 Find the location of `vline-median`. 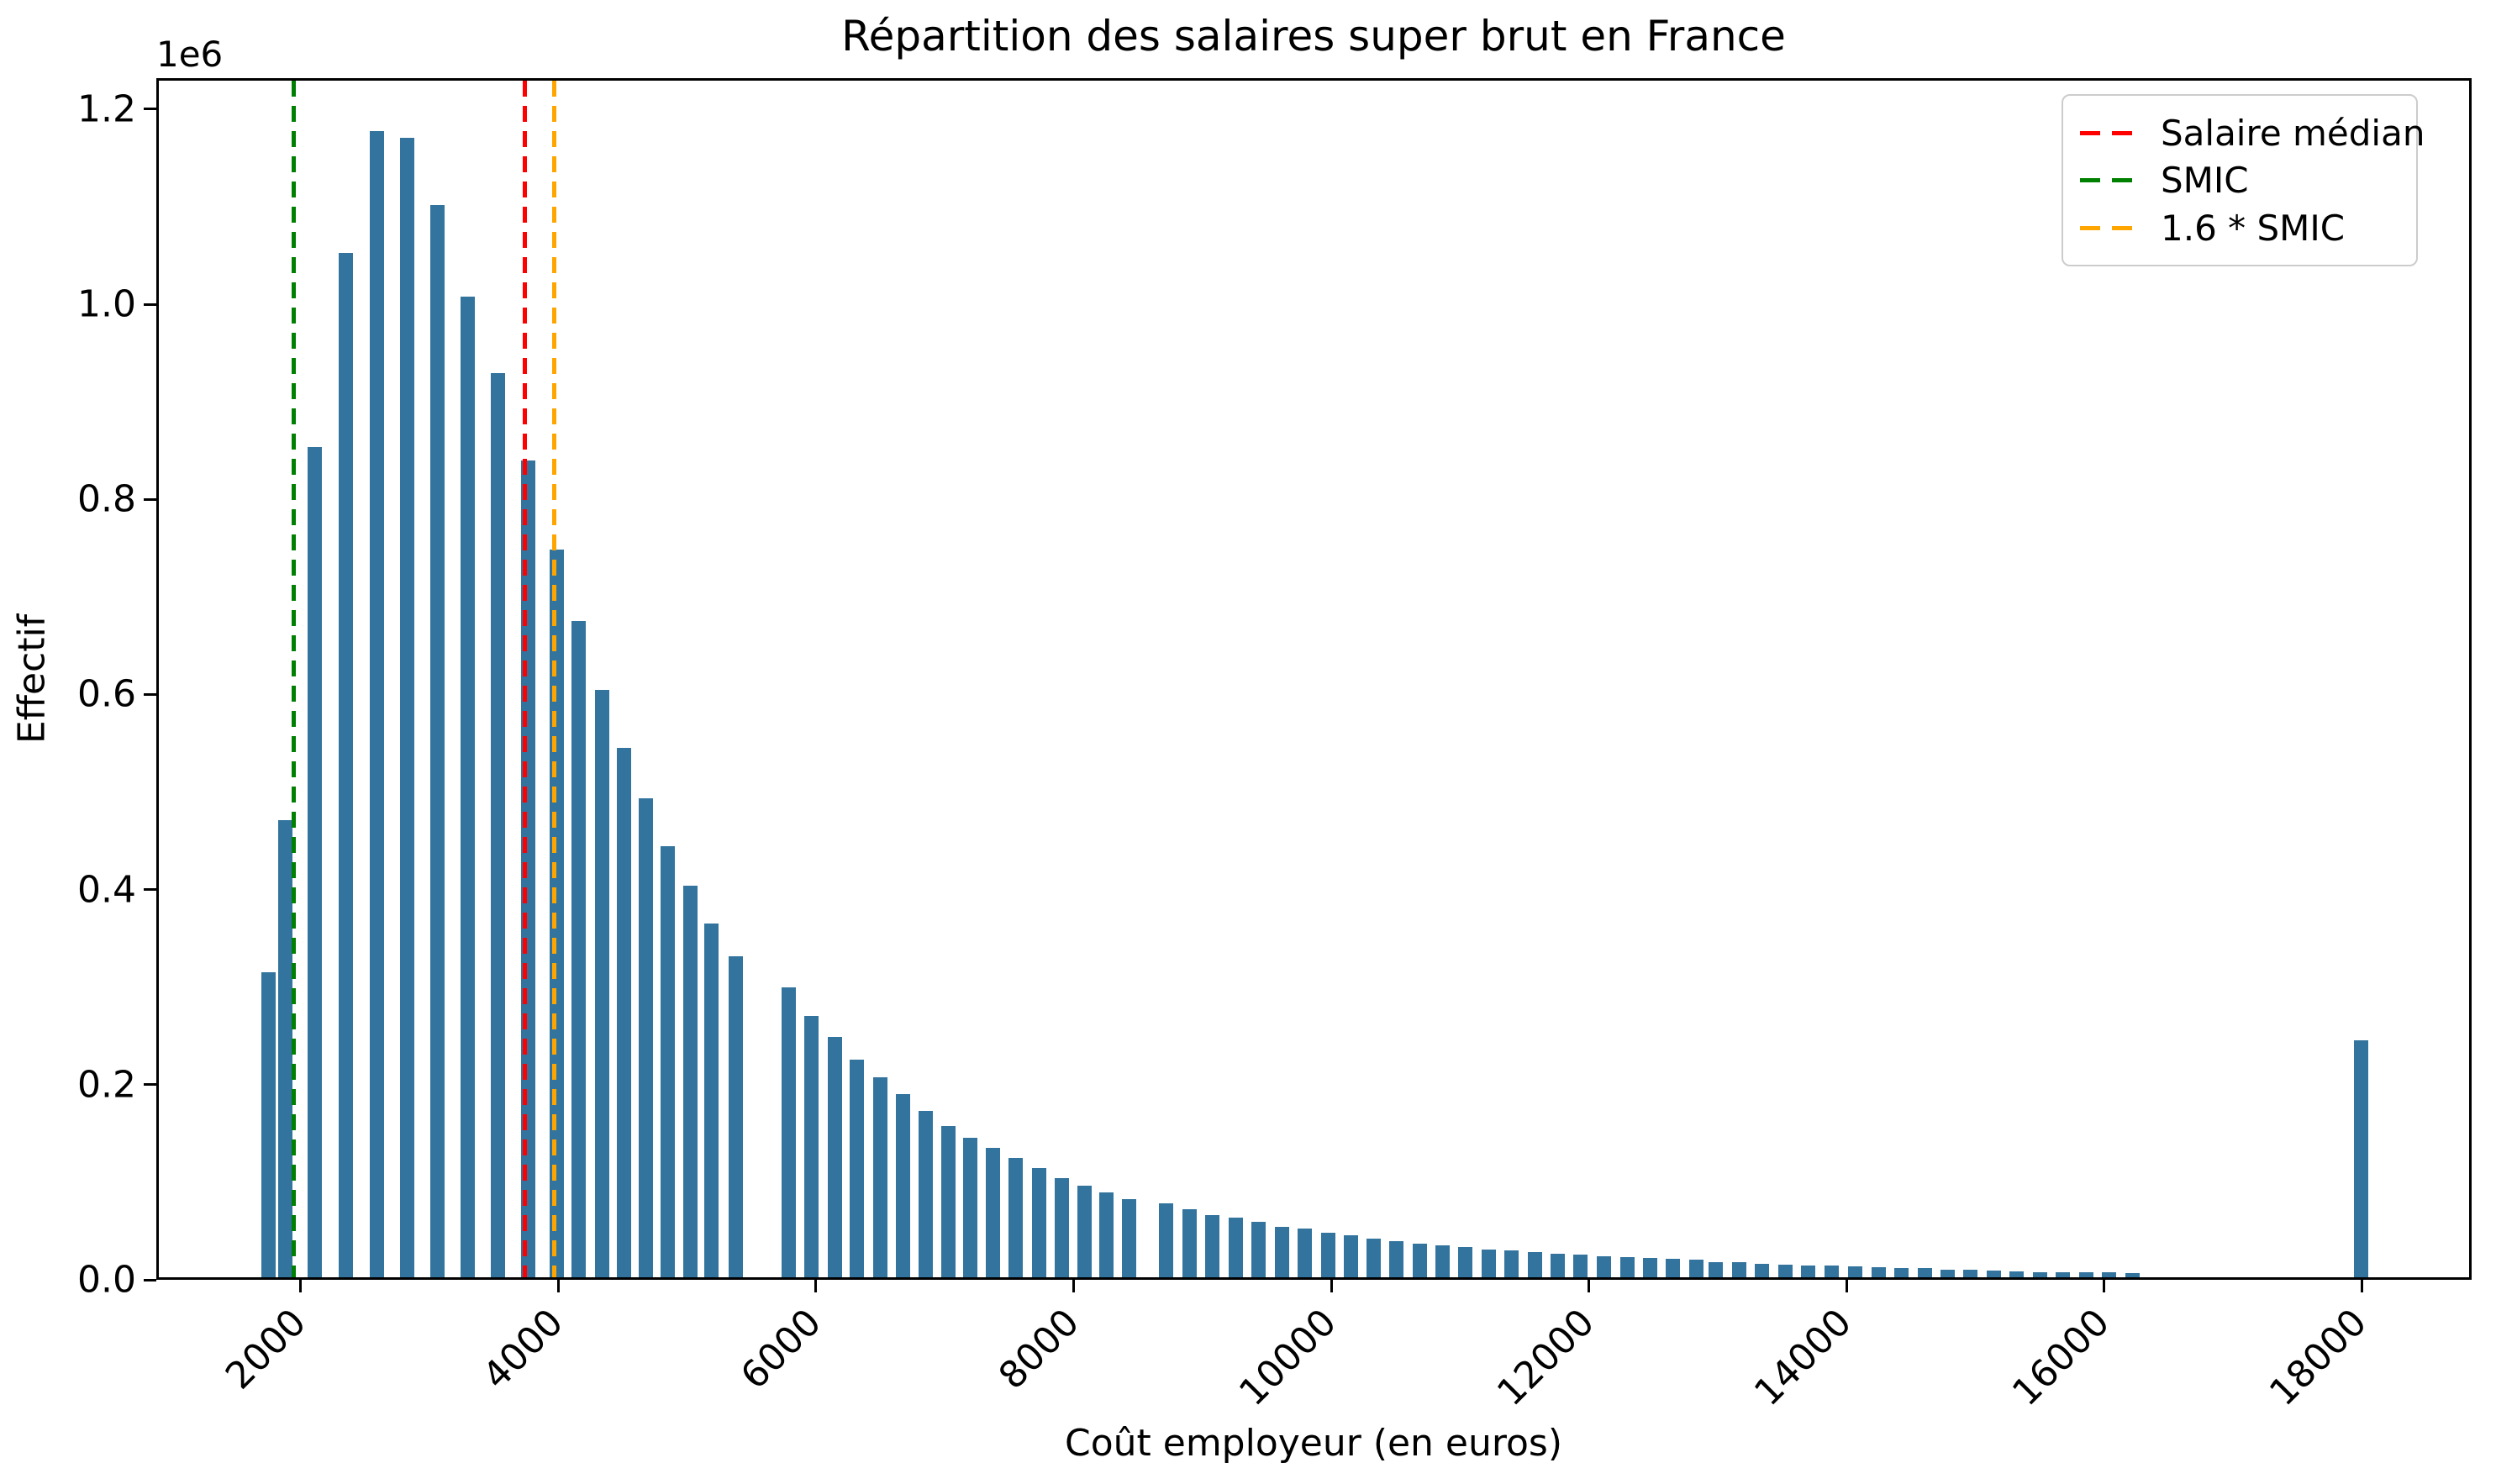

vline-median is located at coordinates (525, 679).